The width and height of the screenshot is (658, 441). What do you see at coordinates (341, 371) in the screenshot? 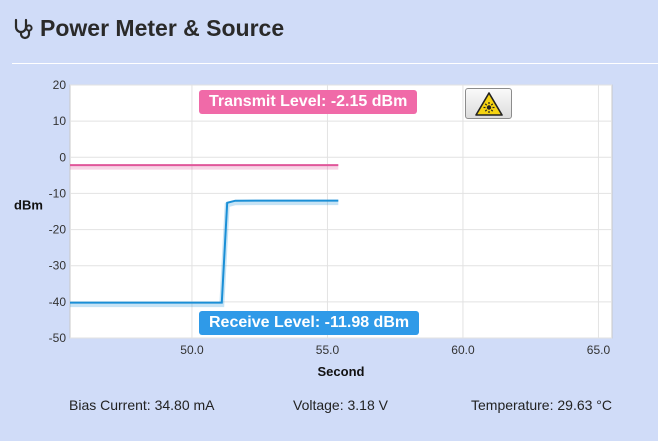
I see `x-axis-title: Second` at bounding box center [341, 371].